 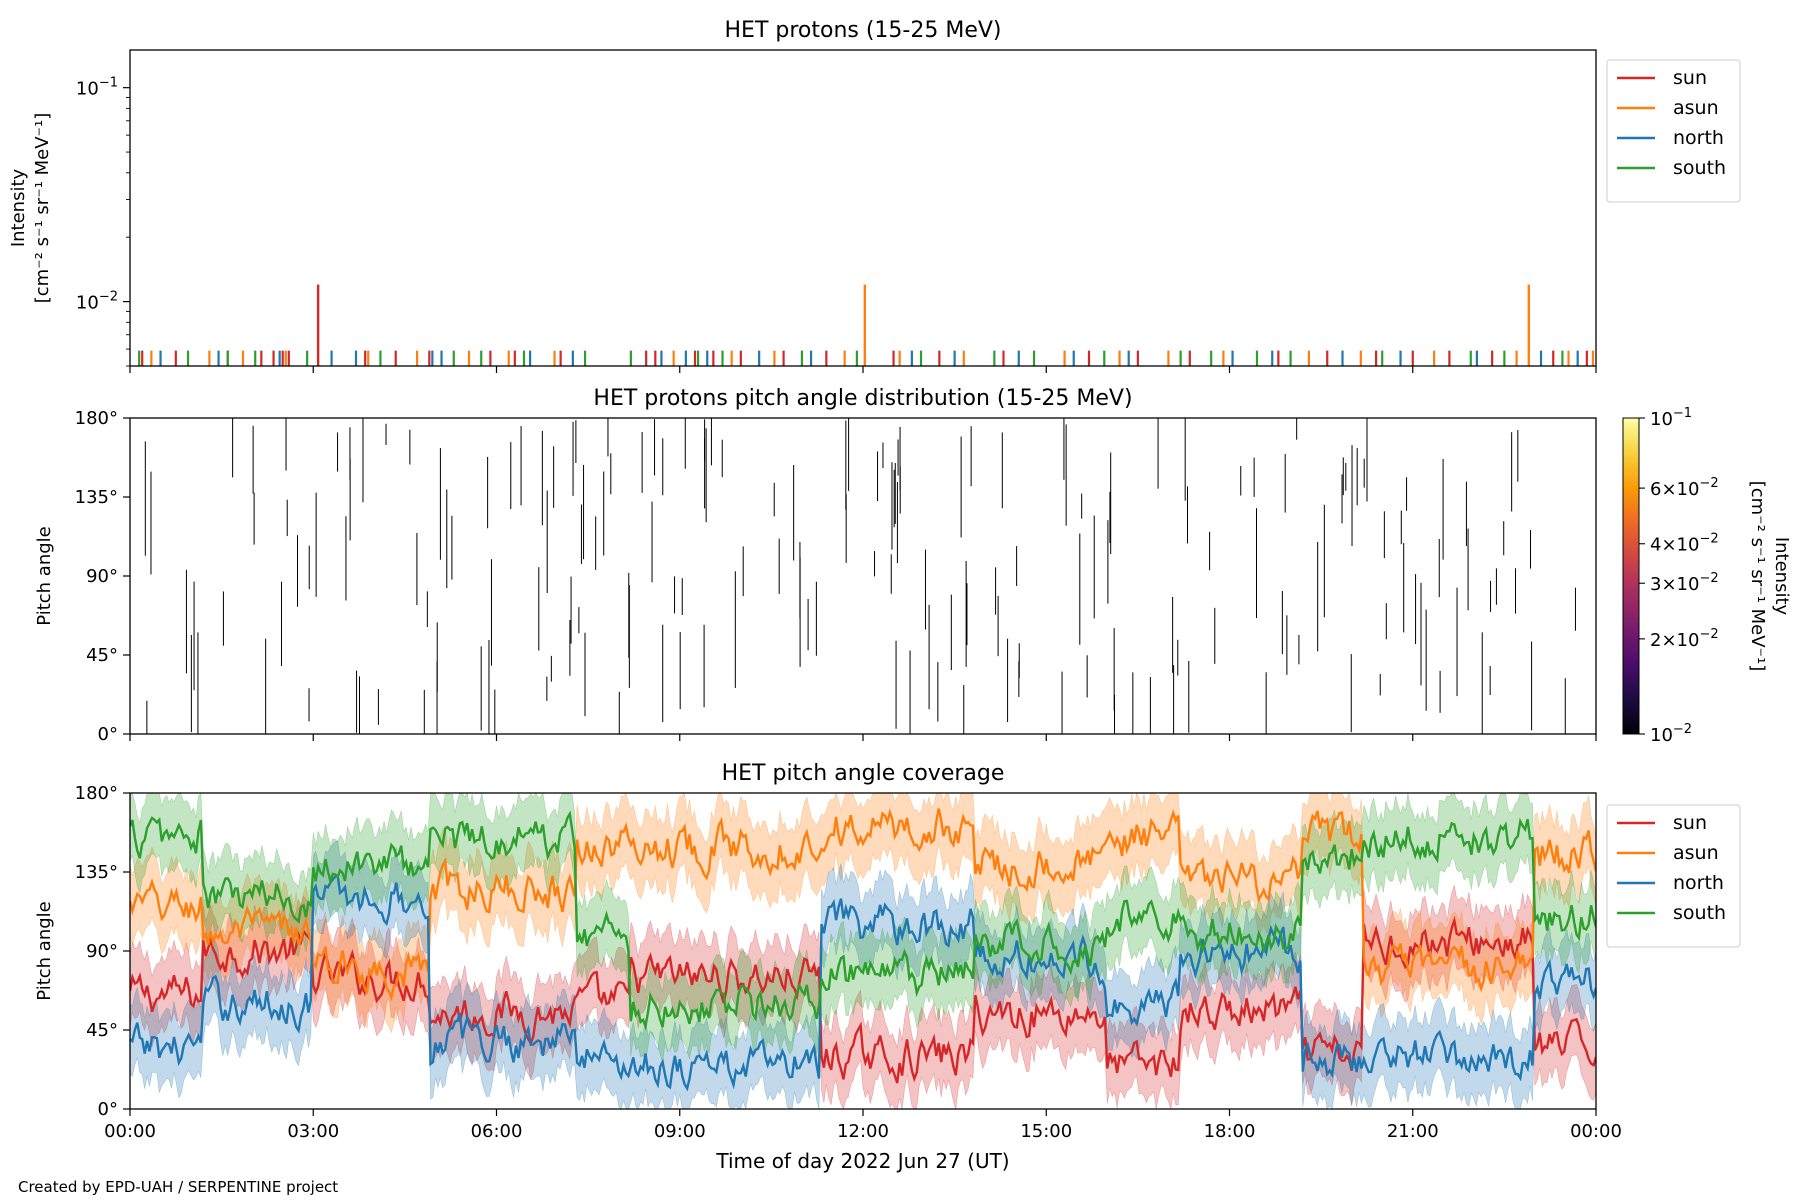 What do you see at coordinates (1046, 1131) in the screenshot?
I see `x-tick-label: 15:00` at bounding box center [1046, 1131].